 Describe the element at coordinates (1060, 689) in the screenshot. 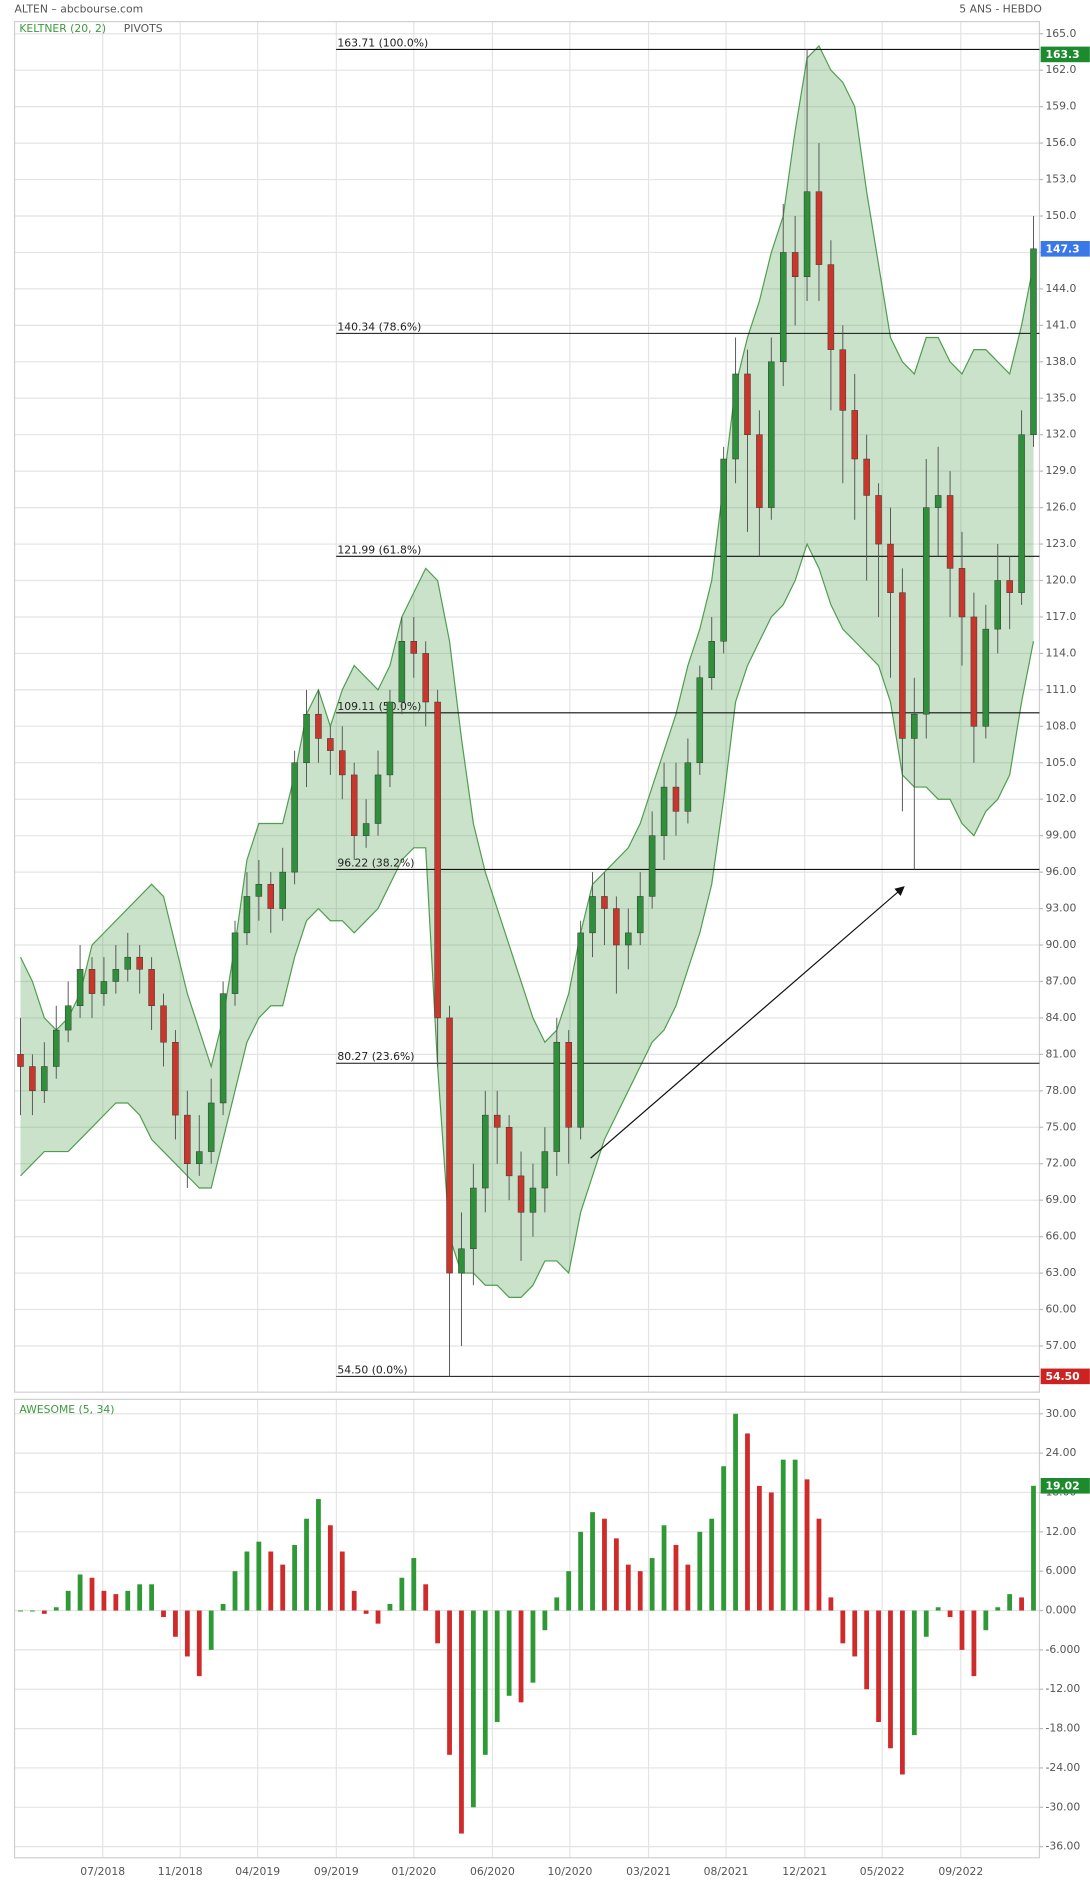

I see `y-tick-label: 111.0` at that location.